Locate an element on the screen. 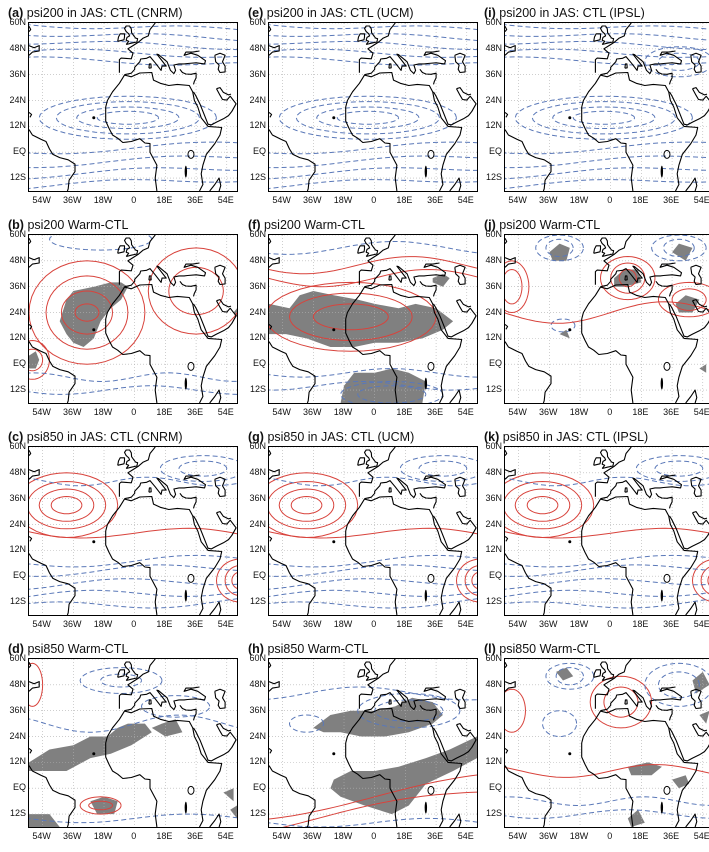  panel-title-text: psi850 in JAS: CTL (IPSL) is located at coordinates (575, 437).